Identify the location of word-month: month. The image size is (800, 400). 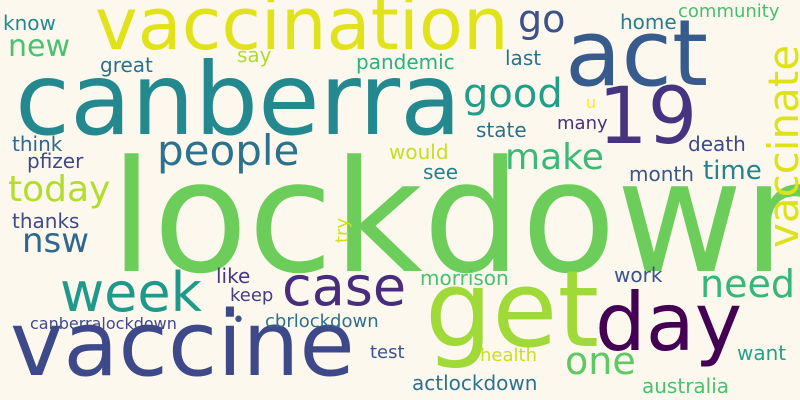
(661, 174).